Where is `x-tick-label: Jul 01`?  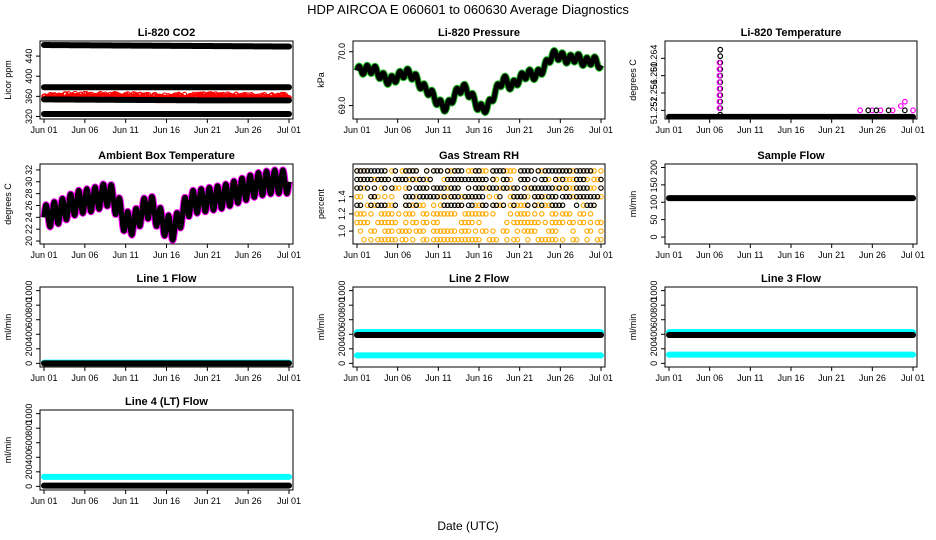
x-tick-label: Jul 01 is located at coordinates (601, 255).